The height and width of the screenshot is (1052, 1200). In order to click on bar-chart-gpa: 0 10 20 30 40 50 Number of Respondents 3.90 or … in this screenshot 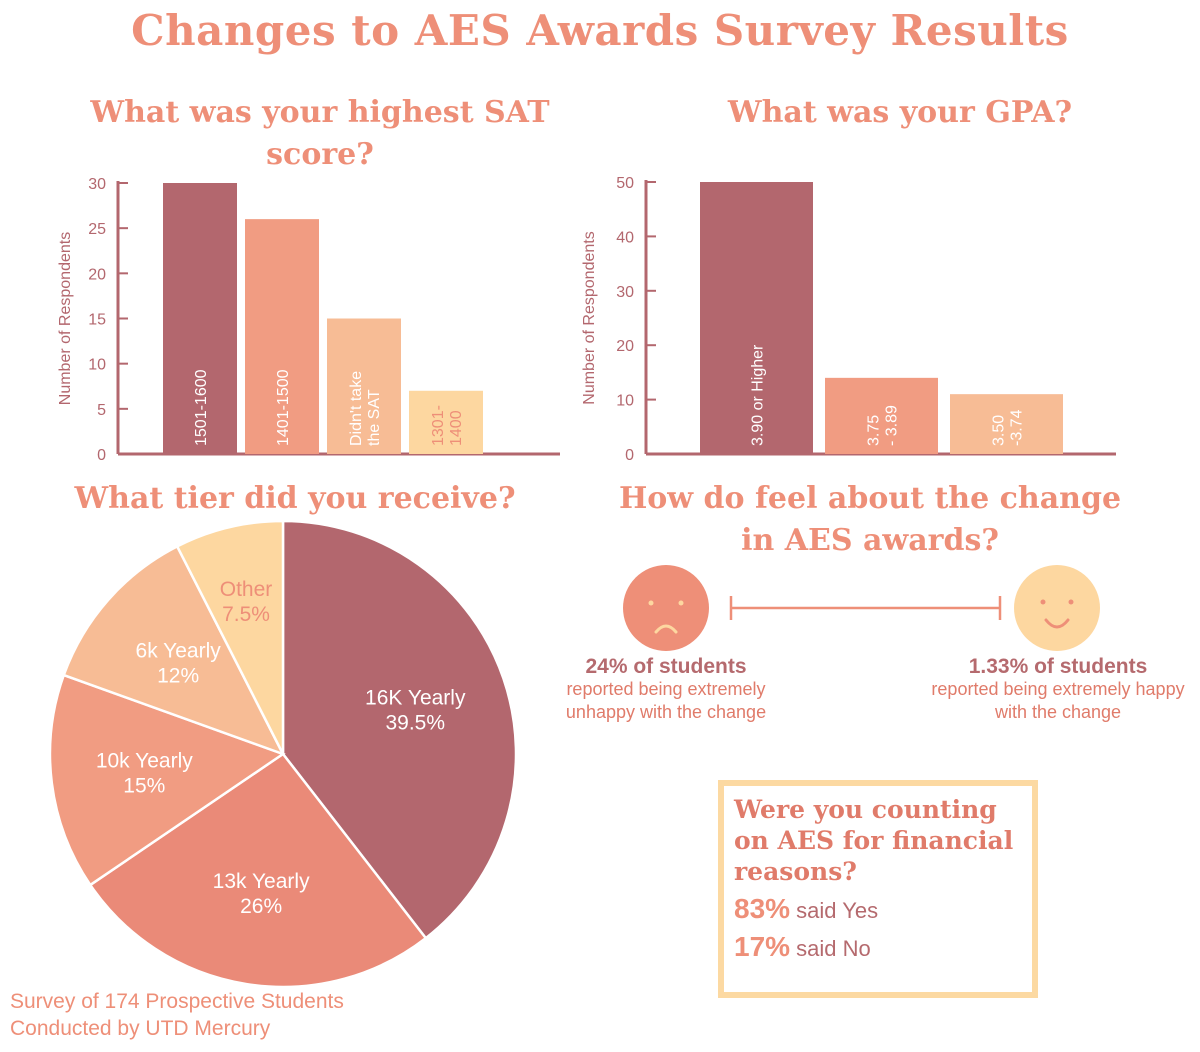, I will do `click(848, 319)`.